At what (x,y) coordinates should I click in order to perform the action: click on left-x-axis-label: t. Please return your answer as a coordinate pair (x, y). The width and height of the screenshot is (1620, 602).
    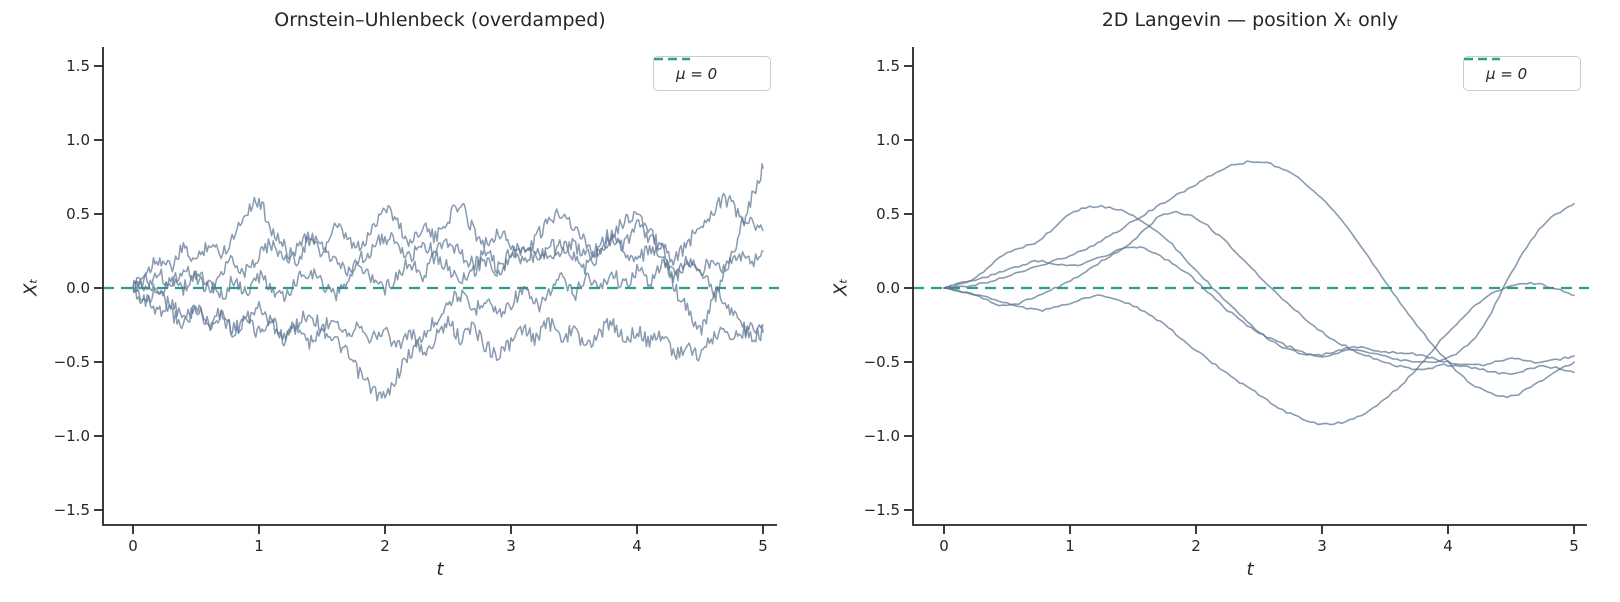
    Looking at the image, I should click on (440, 569).